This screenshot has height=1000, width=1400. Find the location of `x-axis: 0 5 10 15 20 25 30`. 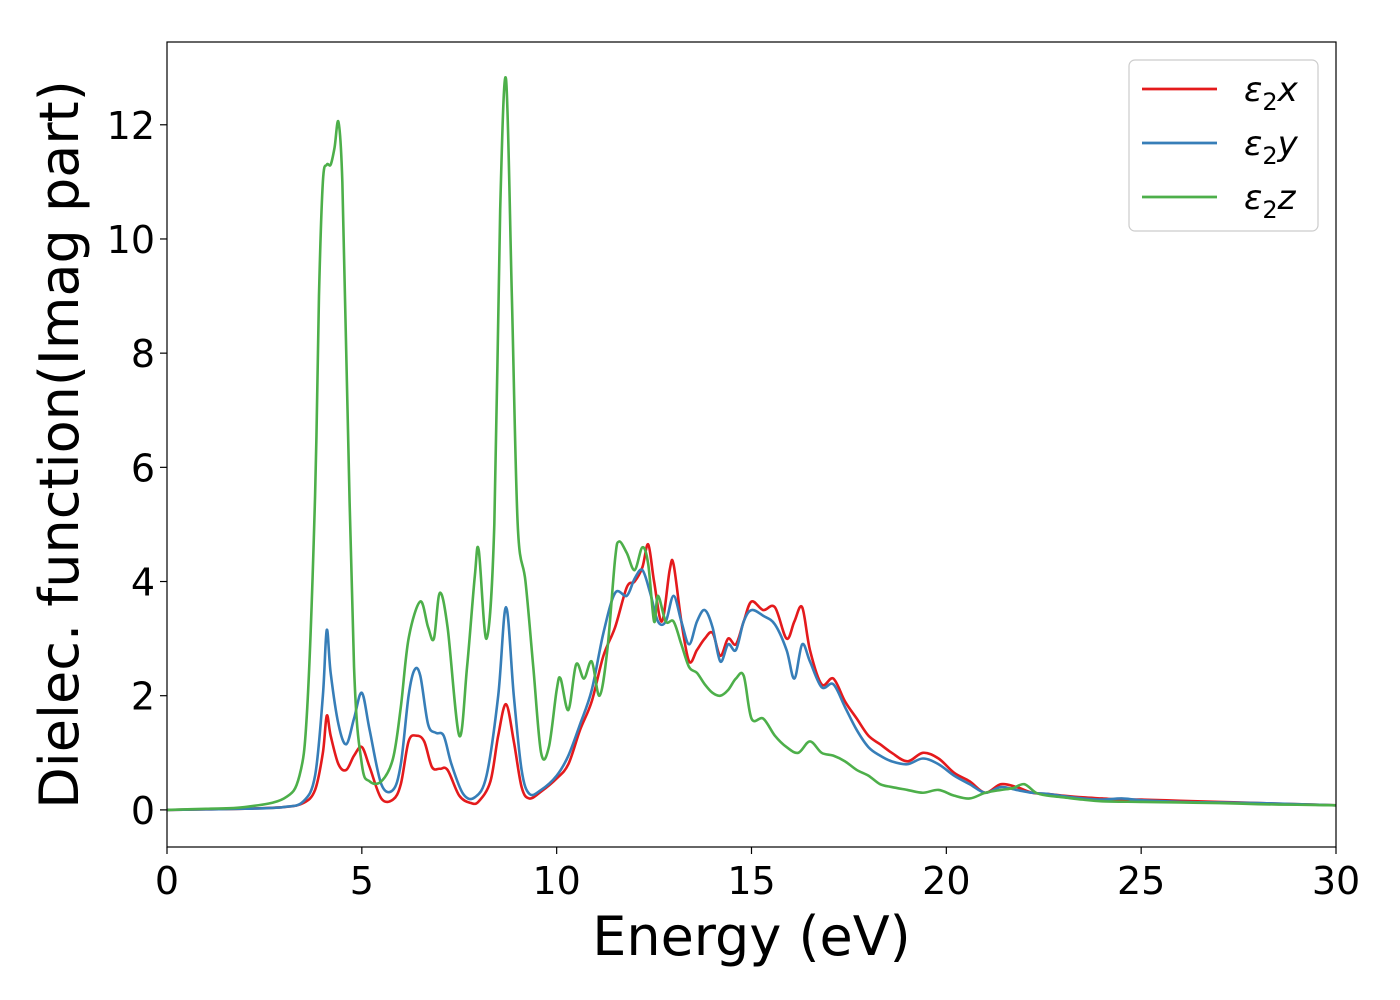

x-axis: 0 5 10 15 20 25 30 is located at coordinates (757, 875).